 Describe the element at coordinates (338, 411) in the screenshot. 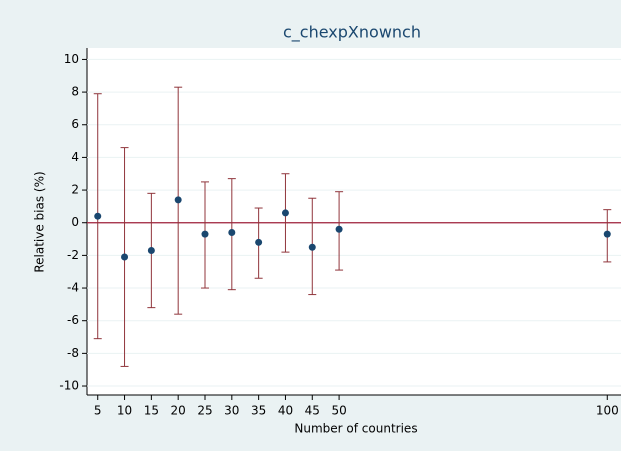

I see `x-tick-label: 50` at that location.